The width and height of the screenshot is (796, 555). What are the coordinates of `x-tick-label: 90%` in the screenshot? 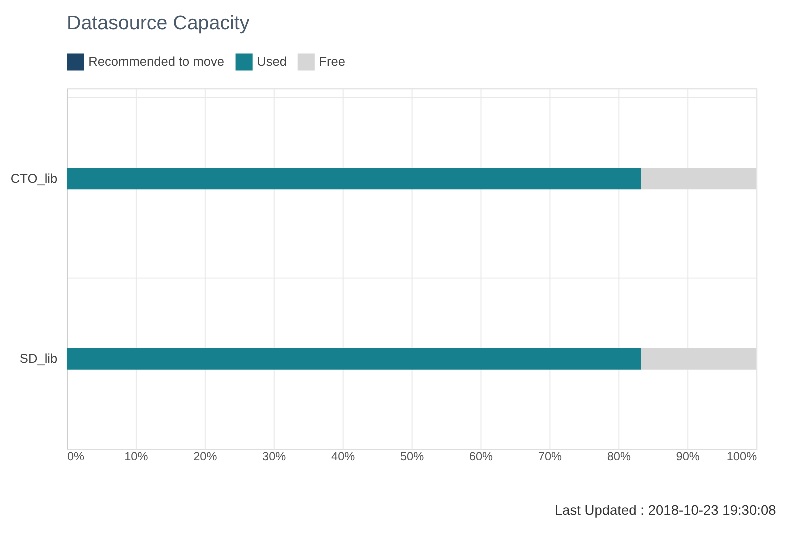 It's located at (688, 457).